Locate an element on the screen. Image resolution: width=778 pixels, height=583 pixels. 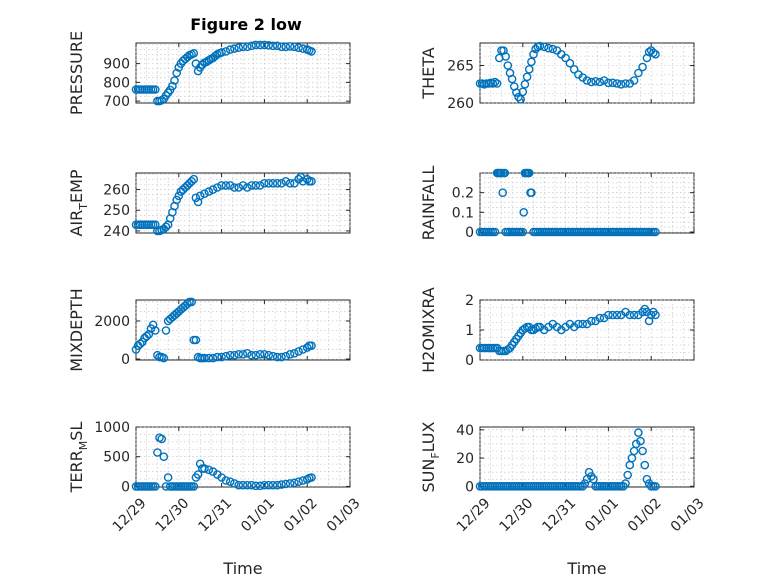
y-axis-label: MIXDEPTH is located at coordinates (76, 329).